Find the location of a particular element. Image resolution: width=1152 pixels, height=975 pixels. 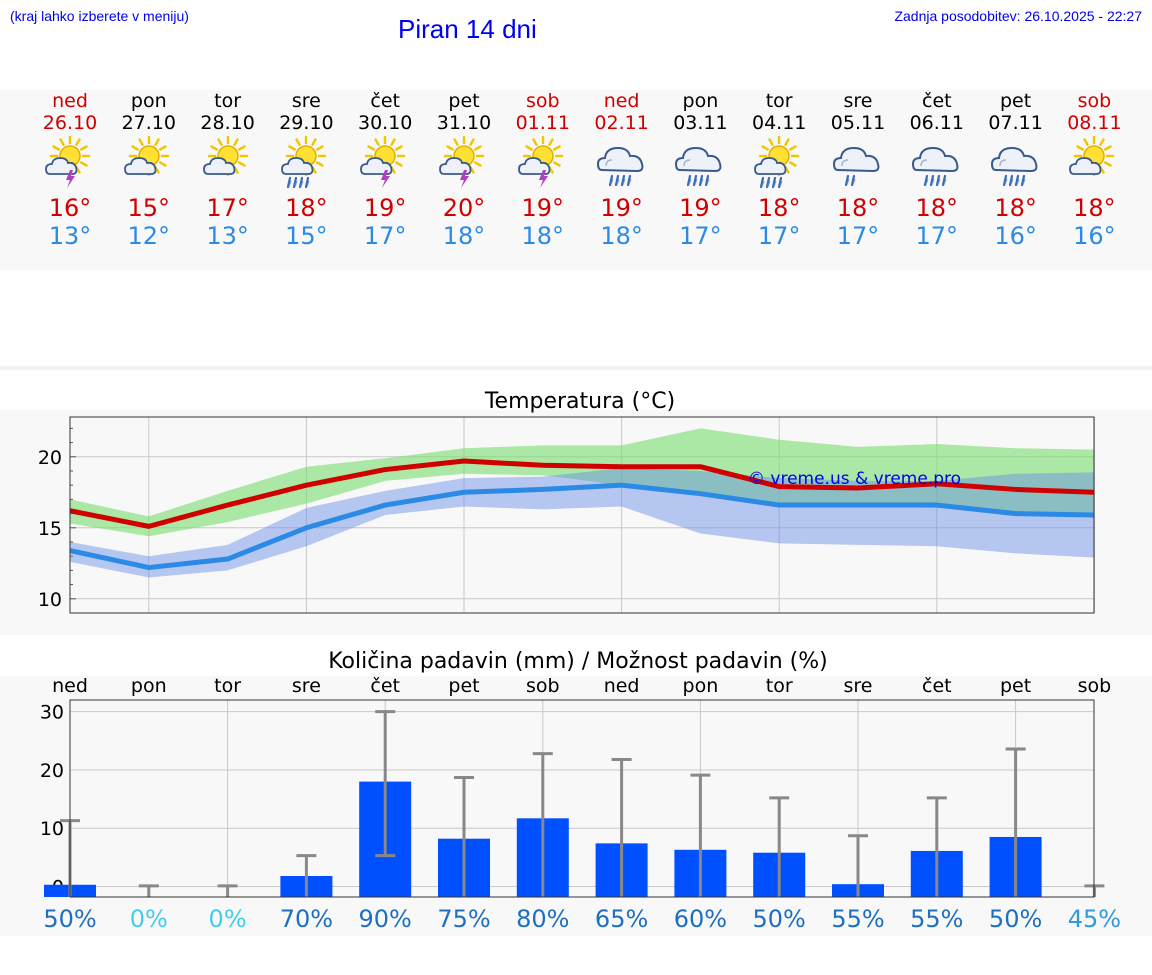

day-column: sob 08.11 18° 16° is located at coordinates (1094, 170).